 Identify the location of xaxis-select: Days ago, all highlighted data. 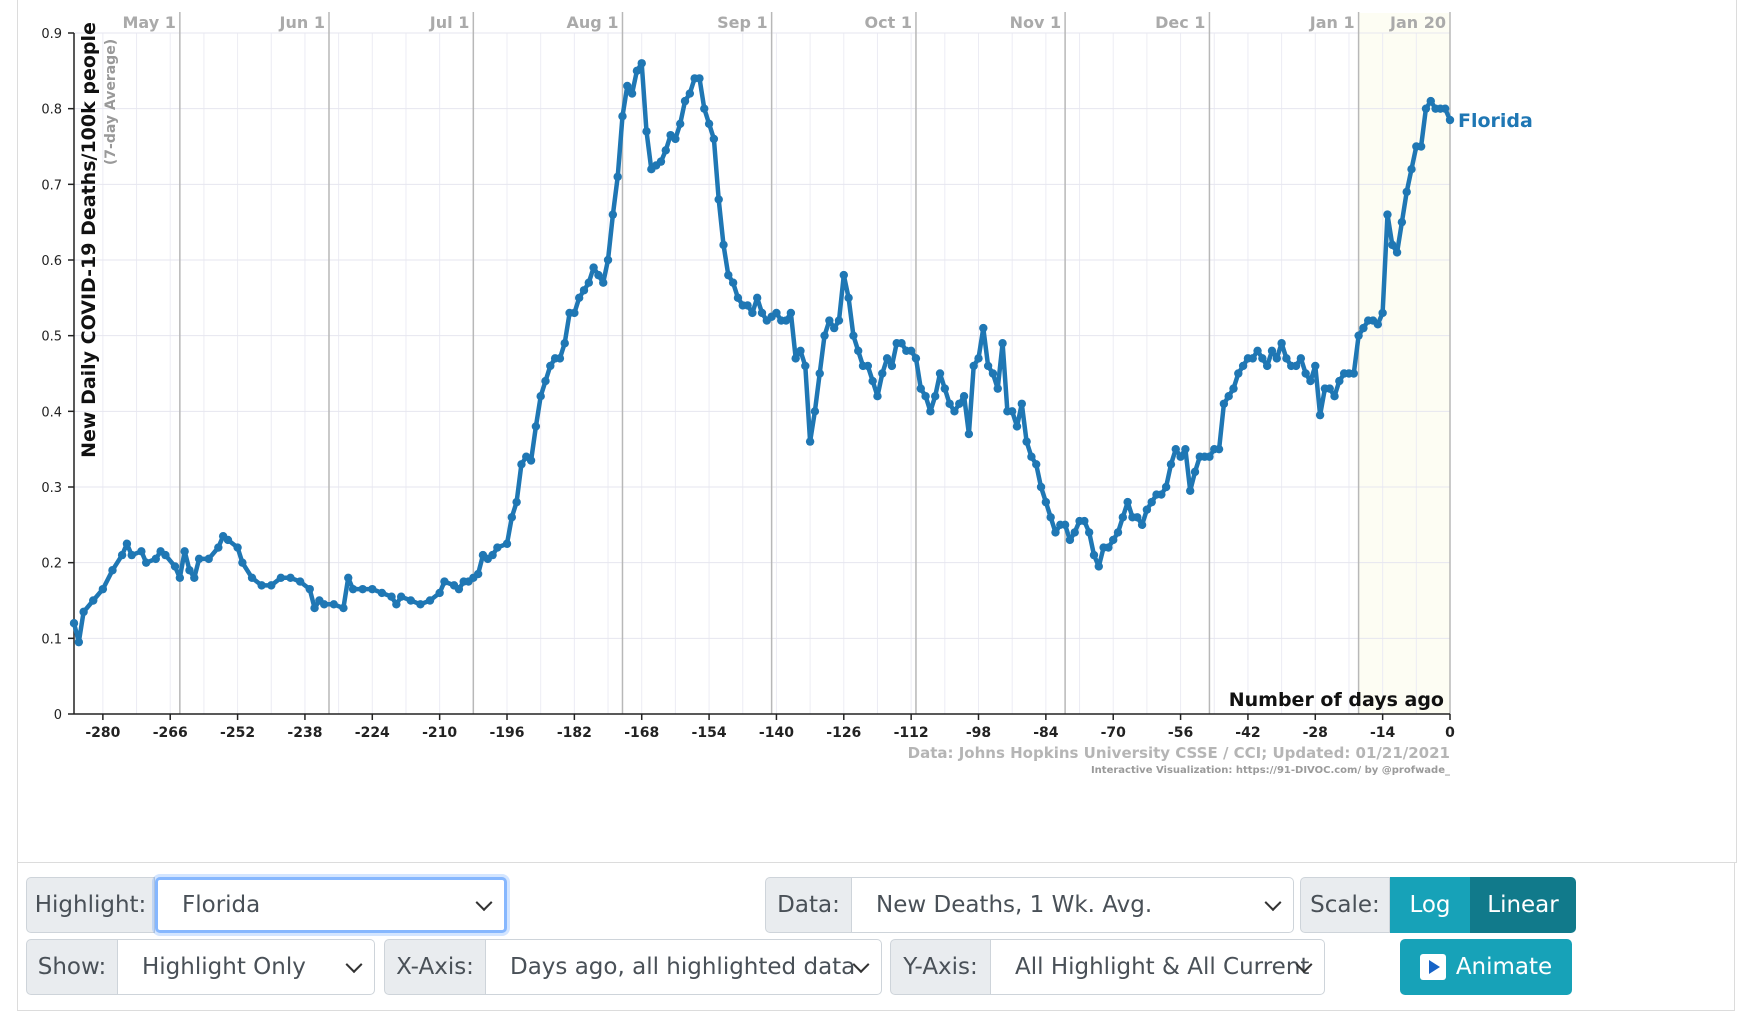
(684, 967).